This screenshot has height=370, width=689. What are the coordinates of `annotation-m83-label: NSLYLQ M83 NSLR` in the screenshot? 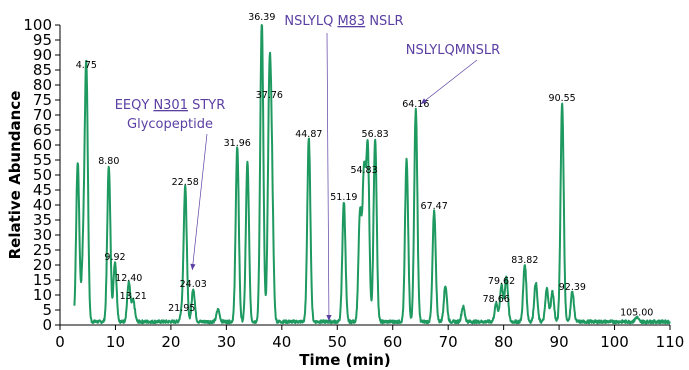 It's located at (343, 21).